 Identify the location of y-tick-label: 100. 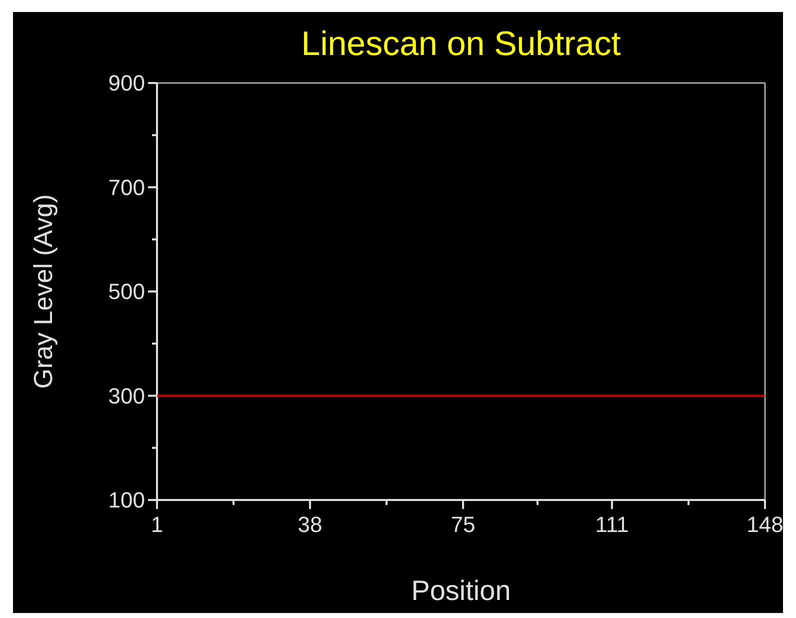
(126, 500).